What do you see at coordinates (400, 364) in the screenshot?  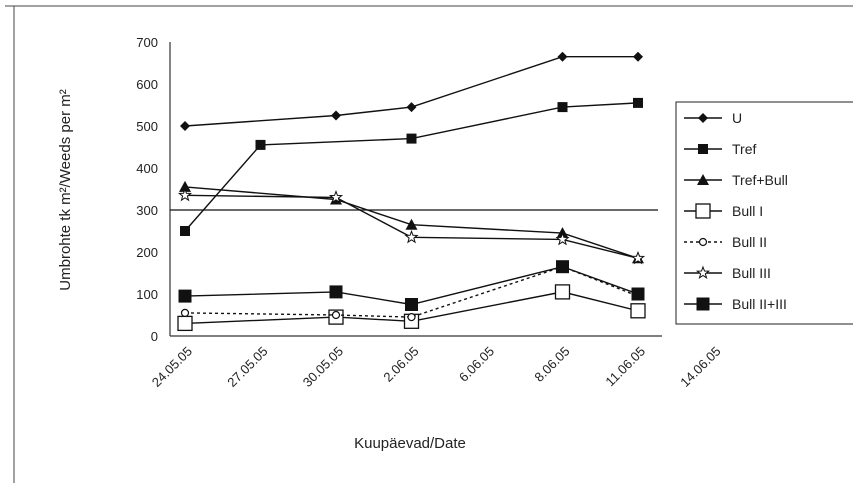 I see `x-tick-label: 2.06.05` at bounding box center [400, 364].